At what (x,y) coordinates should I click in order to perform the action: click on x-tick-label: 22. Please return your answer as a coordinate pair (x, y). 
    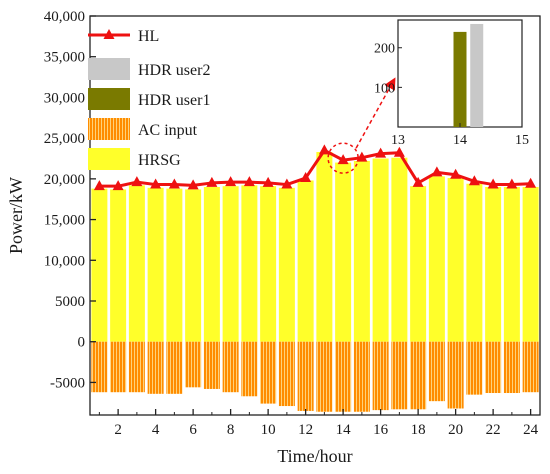
    Looking at the image, I should click on (493, 430).